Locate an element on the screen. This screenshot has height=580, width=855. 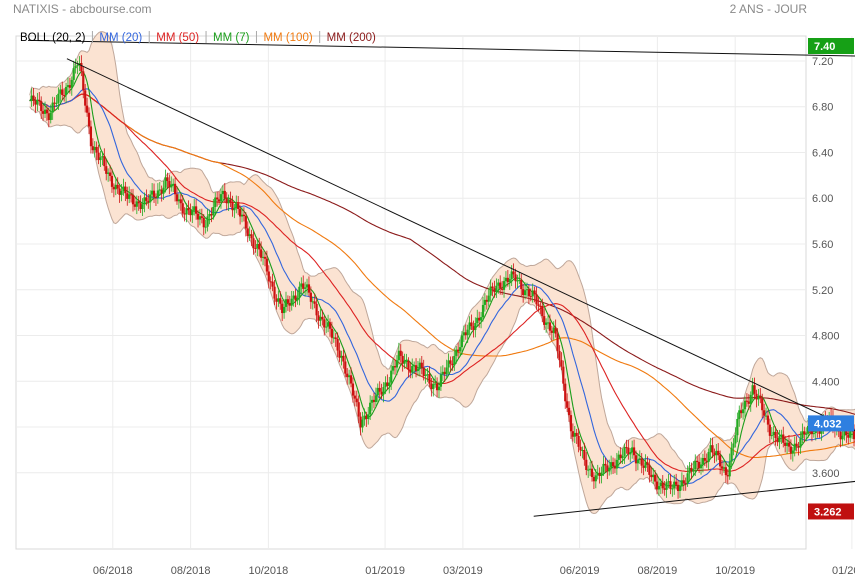
price-badges: 7.40 4.032 3.262 is located at coordinates (831, 279).